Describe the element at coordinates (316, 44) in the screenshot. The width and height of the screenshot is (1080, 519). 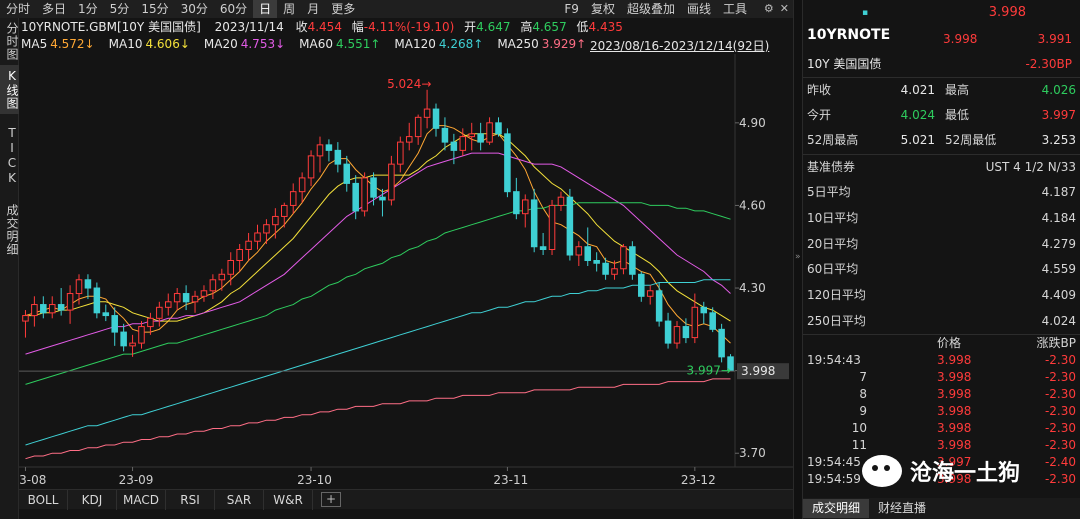
I see `ma-label: MA60` at that location.